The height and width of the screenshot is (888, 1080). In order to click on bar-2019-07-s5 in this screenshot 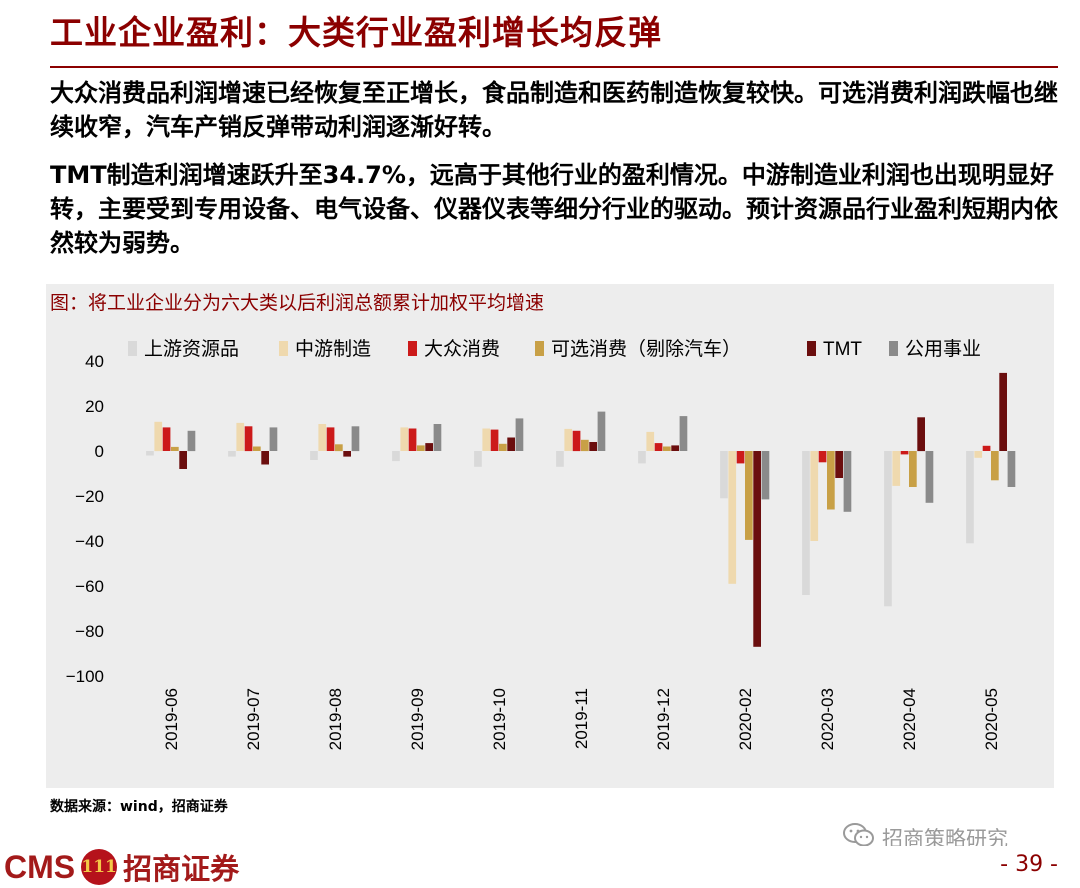, I will do `click(273, 439)`.